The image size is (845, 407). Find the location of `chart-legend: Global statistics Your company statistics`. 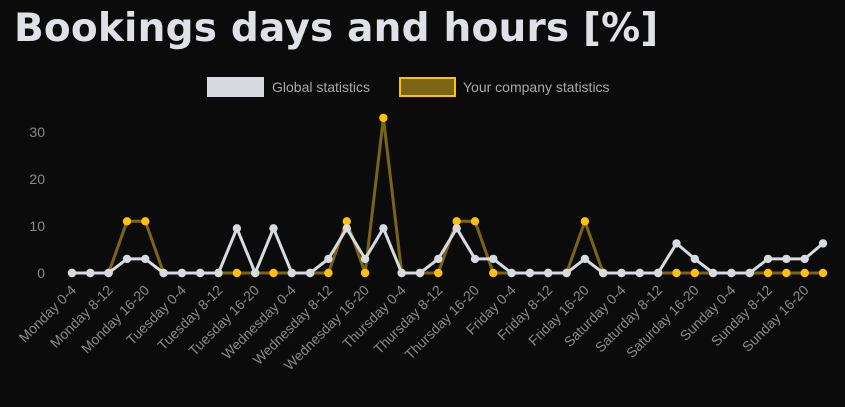

chart-legend: Global statistics Your company statistics is located at coordinates (408, 87).